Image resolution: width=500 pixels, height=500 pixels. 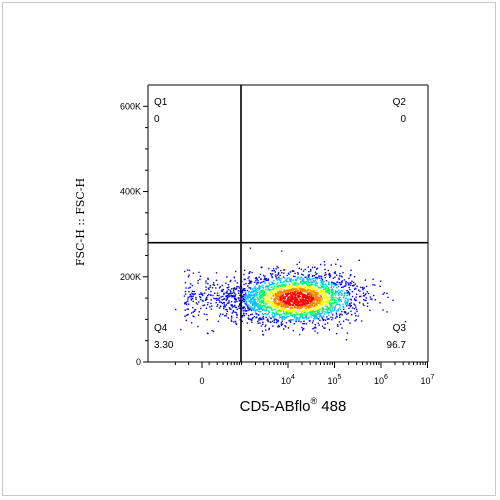 I want to click on quadrant-name: Q2, so click(x=400, y=102).